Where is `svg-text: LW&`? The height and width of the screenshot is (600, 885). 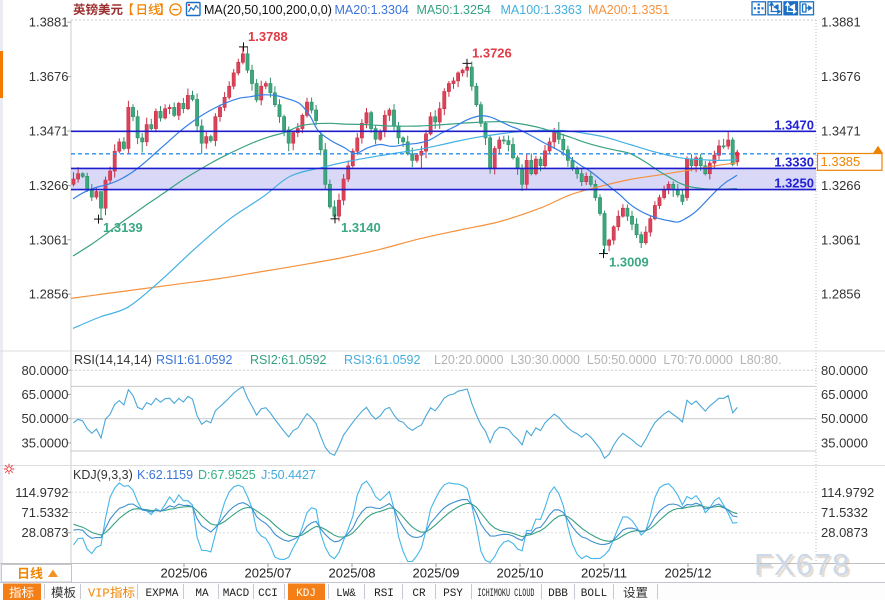
svg-text: LW& is located at coordinates (346, 594).